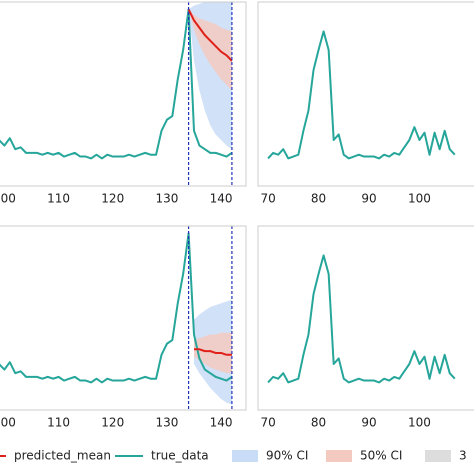  I want to click on ci-band, so click(210, 50).